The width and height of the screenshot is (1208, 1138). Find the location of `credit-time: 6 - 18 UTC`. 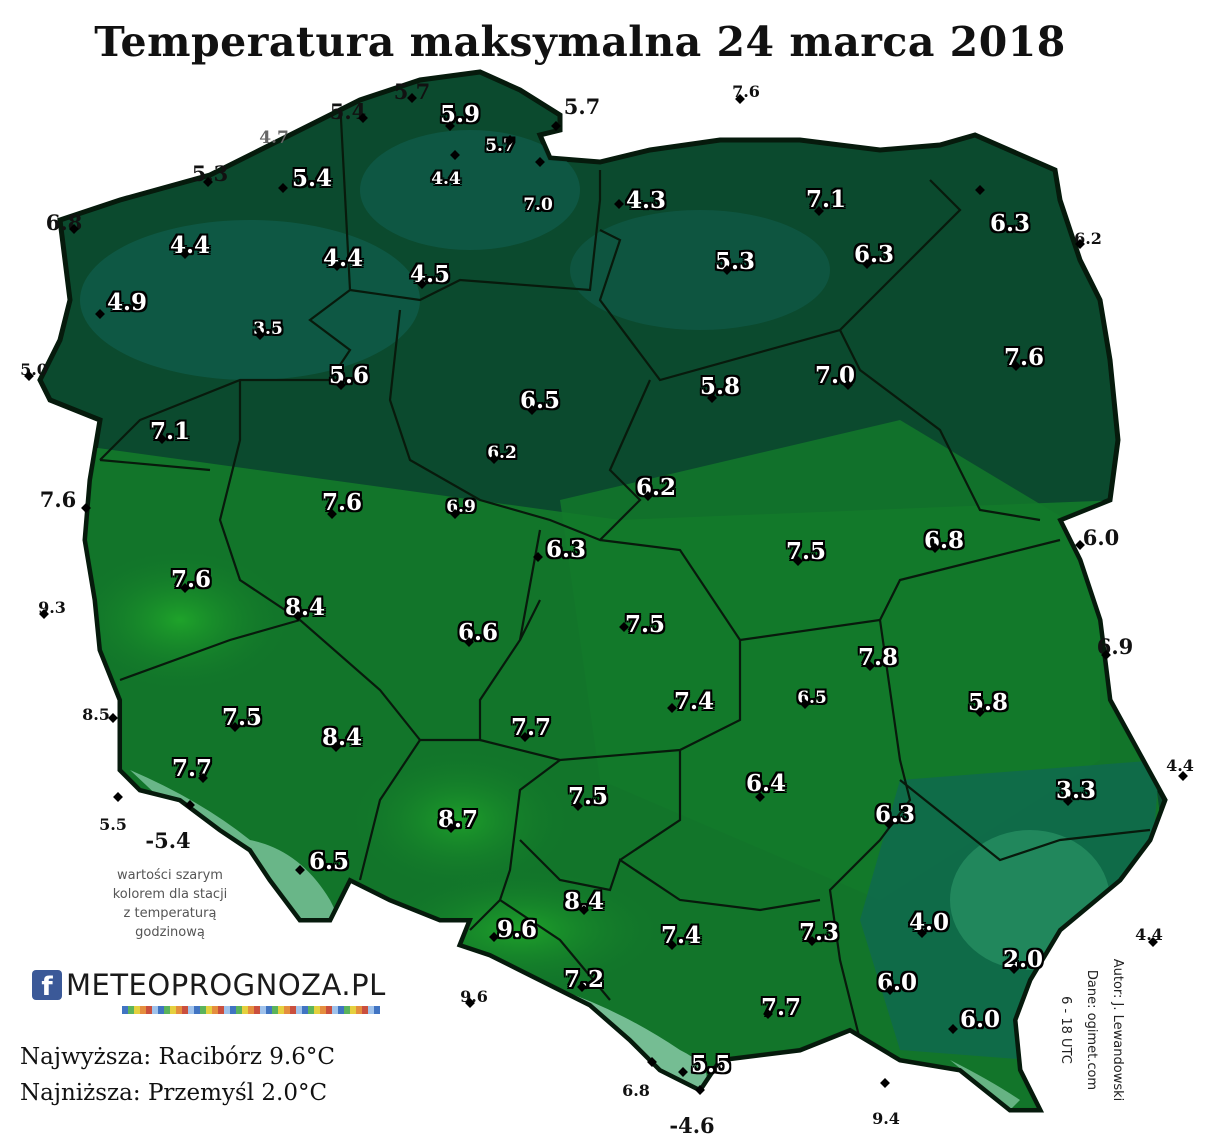

credit-time: 6 - 18 UTC is located at coordinates (1065, 1030).